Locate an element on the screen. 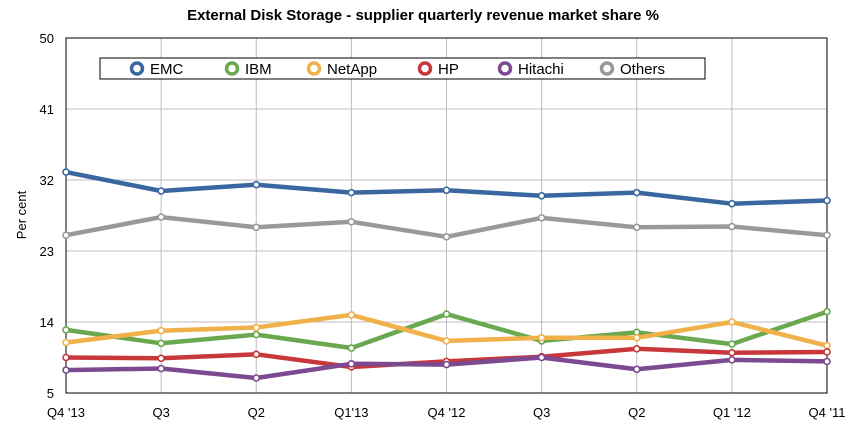 Image resolution: width=847 pixels, height=443 pixels. legend-item-others: Others is located at coordinates (632, 69).